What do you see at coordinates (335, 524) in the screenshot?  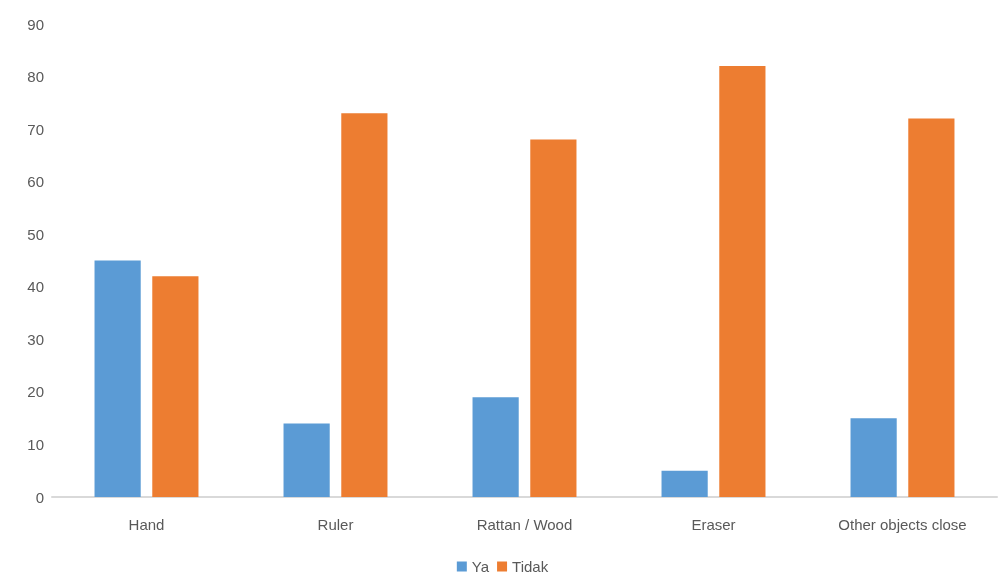 I see `x-tick-label: Ruler` at bounding box center [335, 524].